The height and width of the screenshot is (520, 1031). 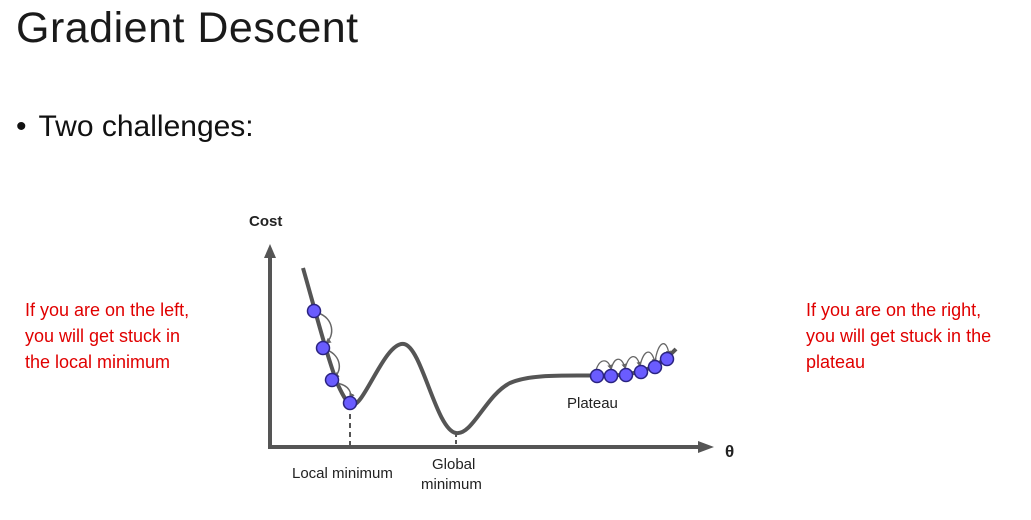 What do you see at coordinates (706, 447) in the screenshot?
I see `x-axis-arrowhead` at bounding box center [706, 447].